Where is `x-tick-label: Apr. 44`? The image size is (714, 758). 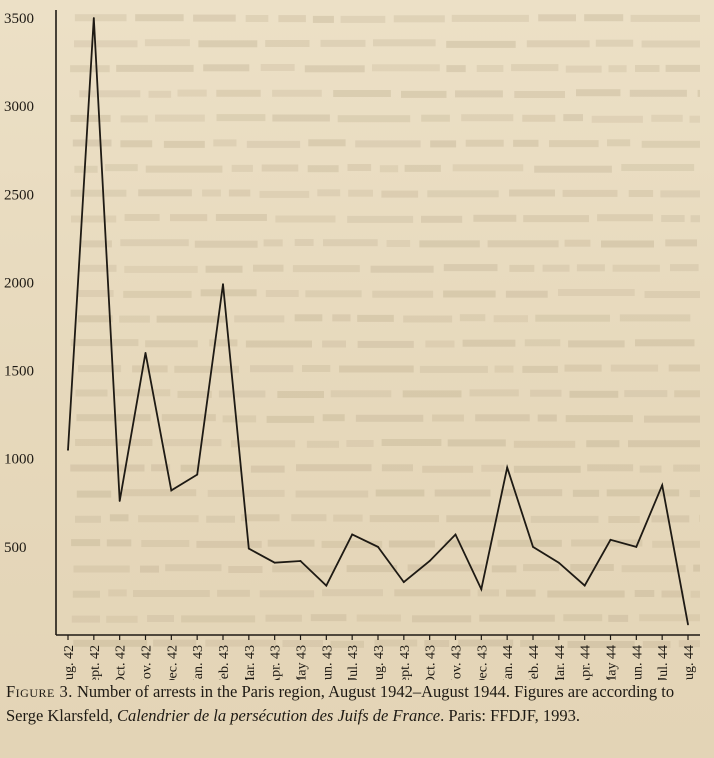 x-tick-label: Apr. 44 is located at coordinates (586, 662).